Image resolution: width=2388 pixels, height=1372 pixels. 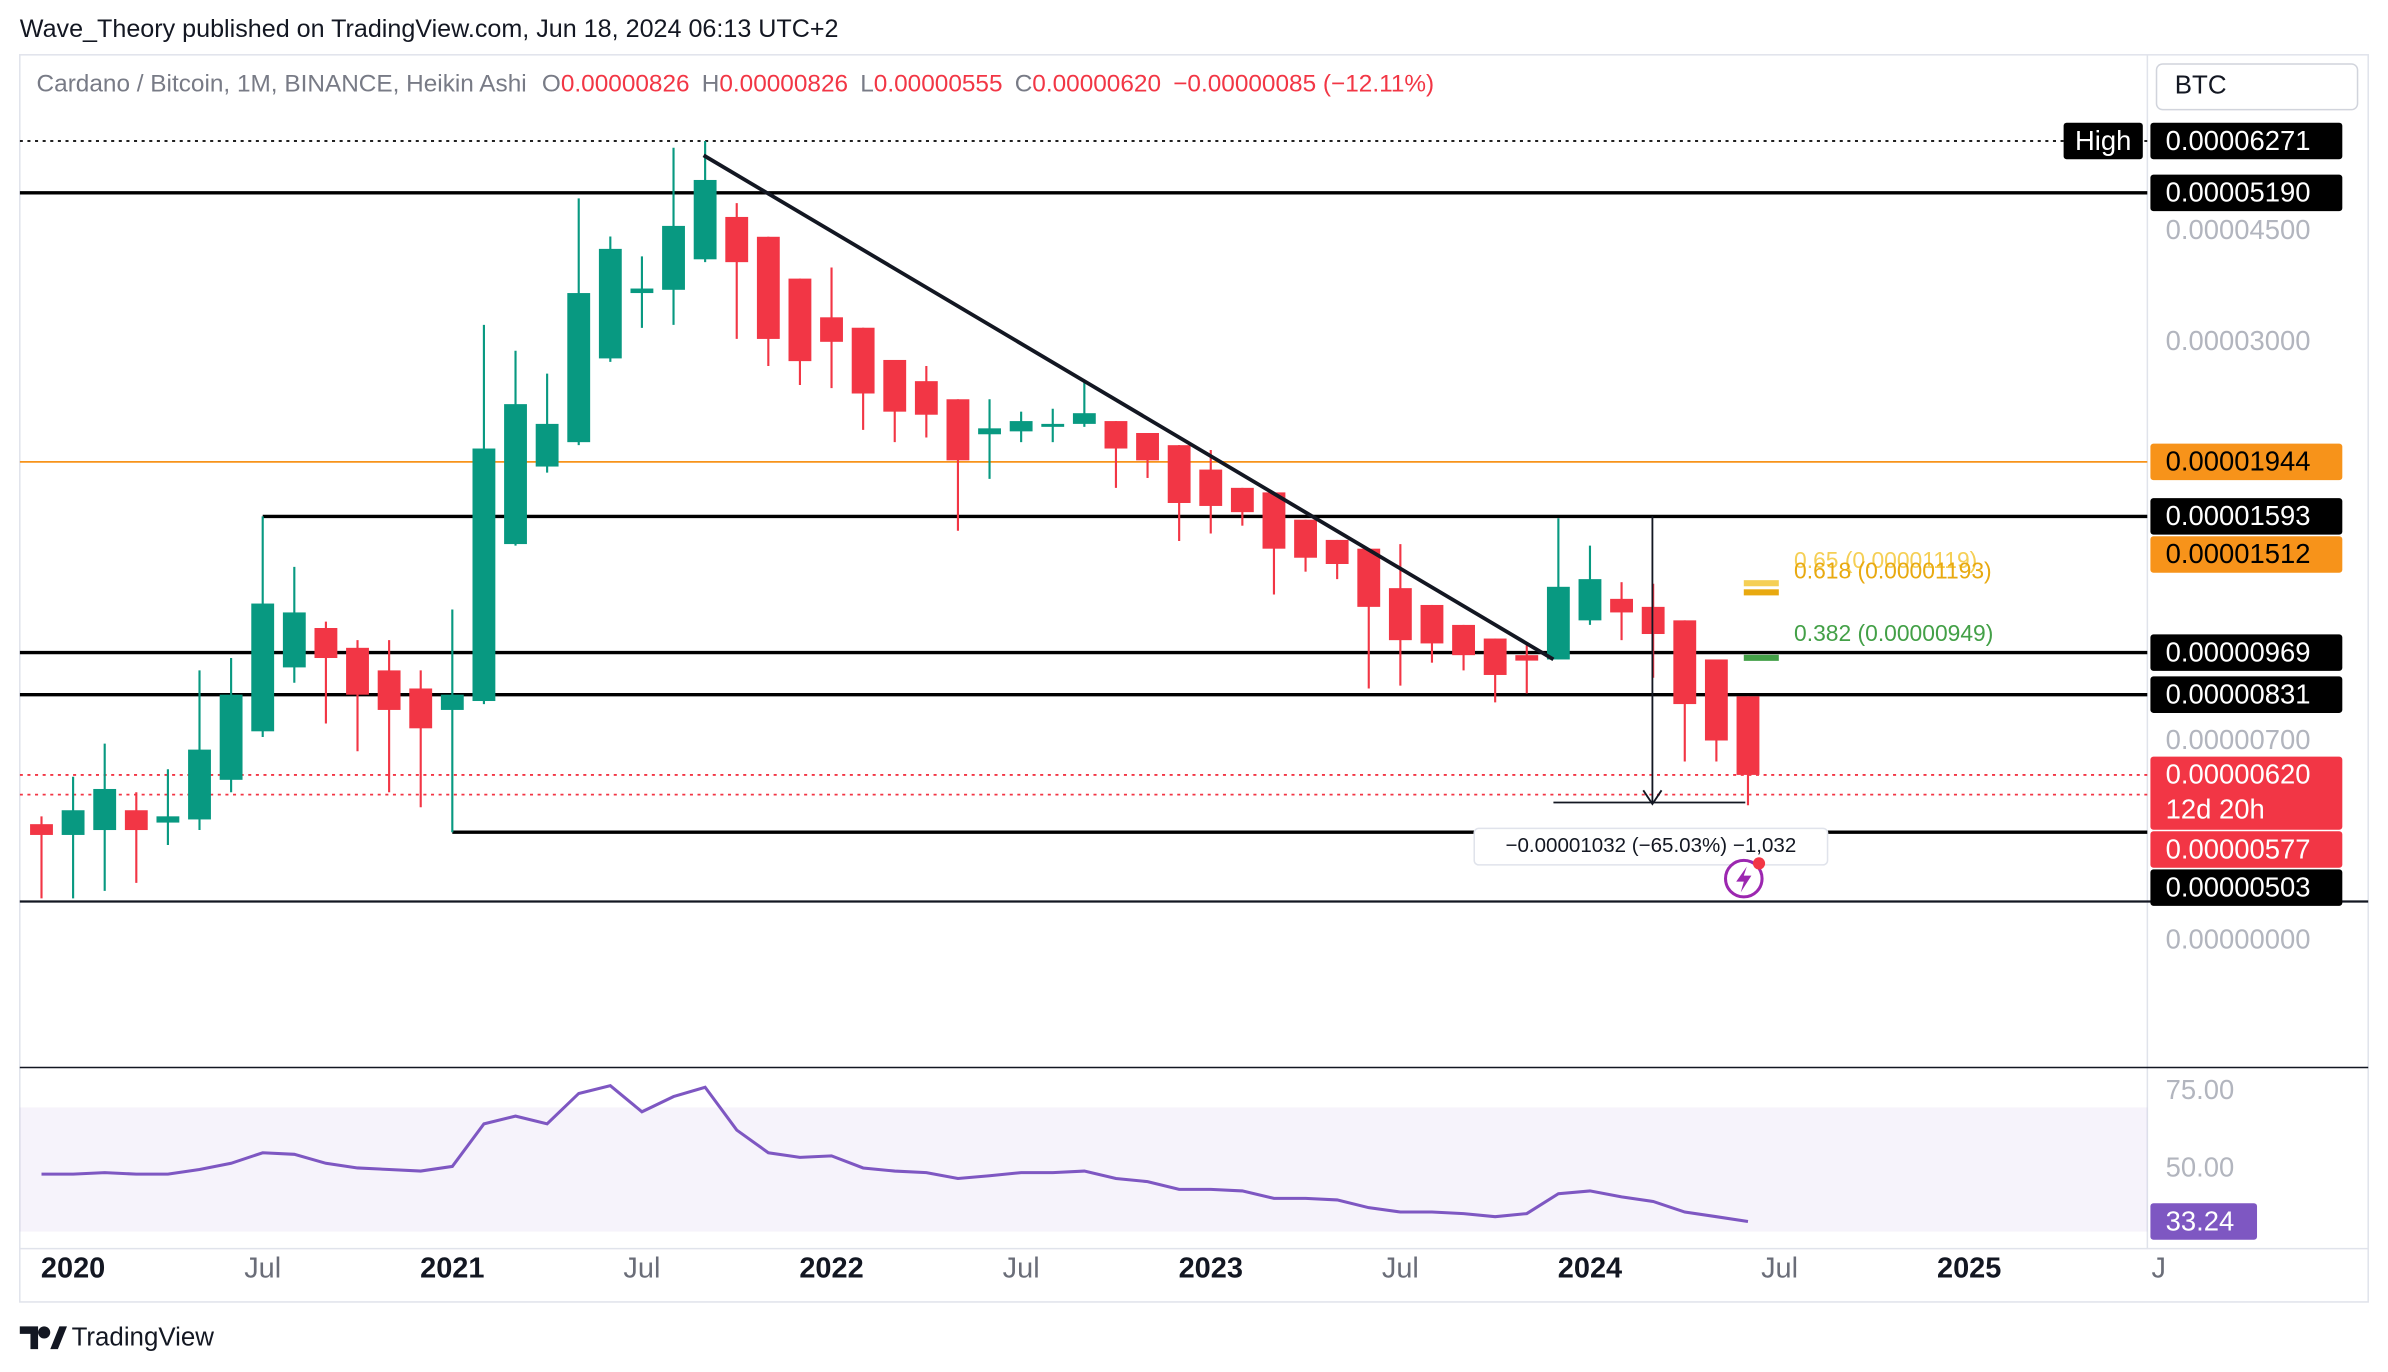 I want to click on price-label: 0.00000577, so click(x=2238, y=848).